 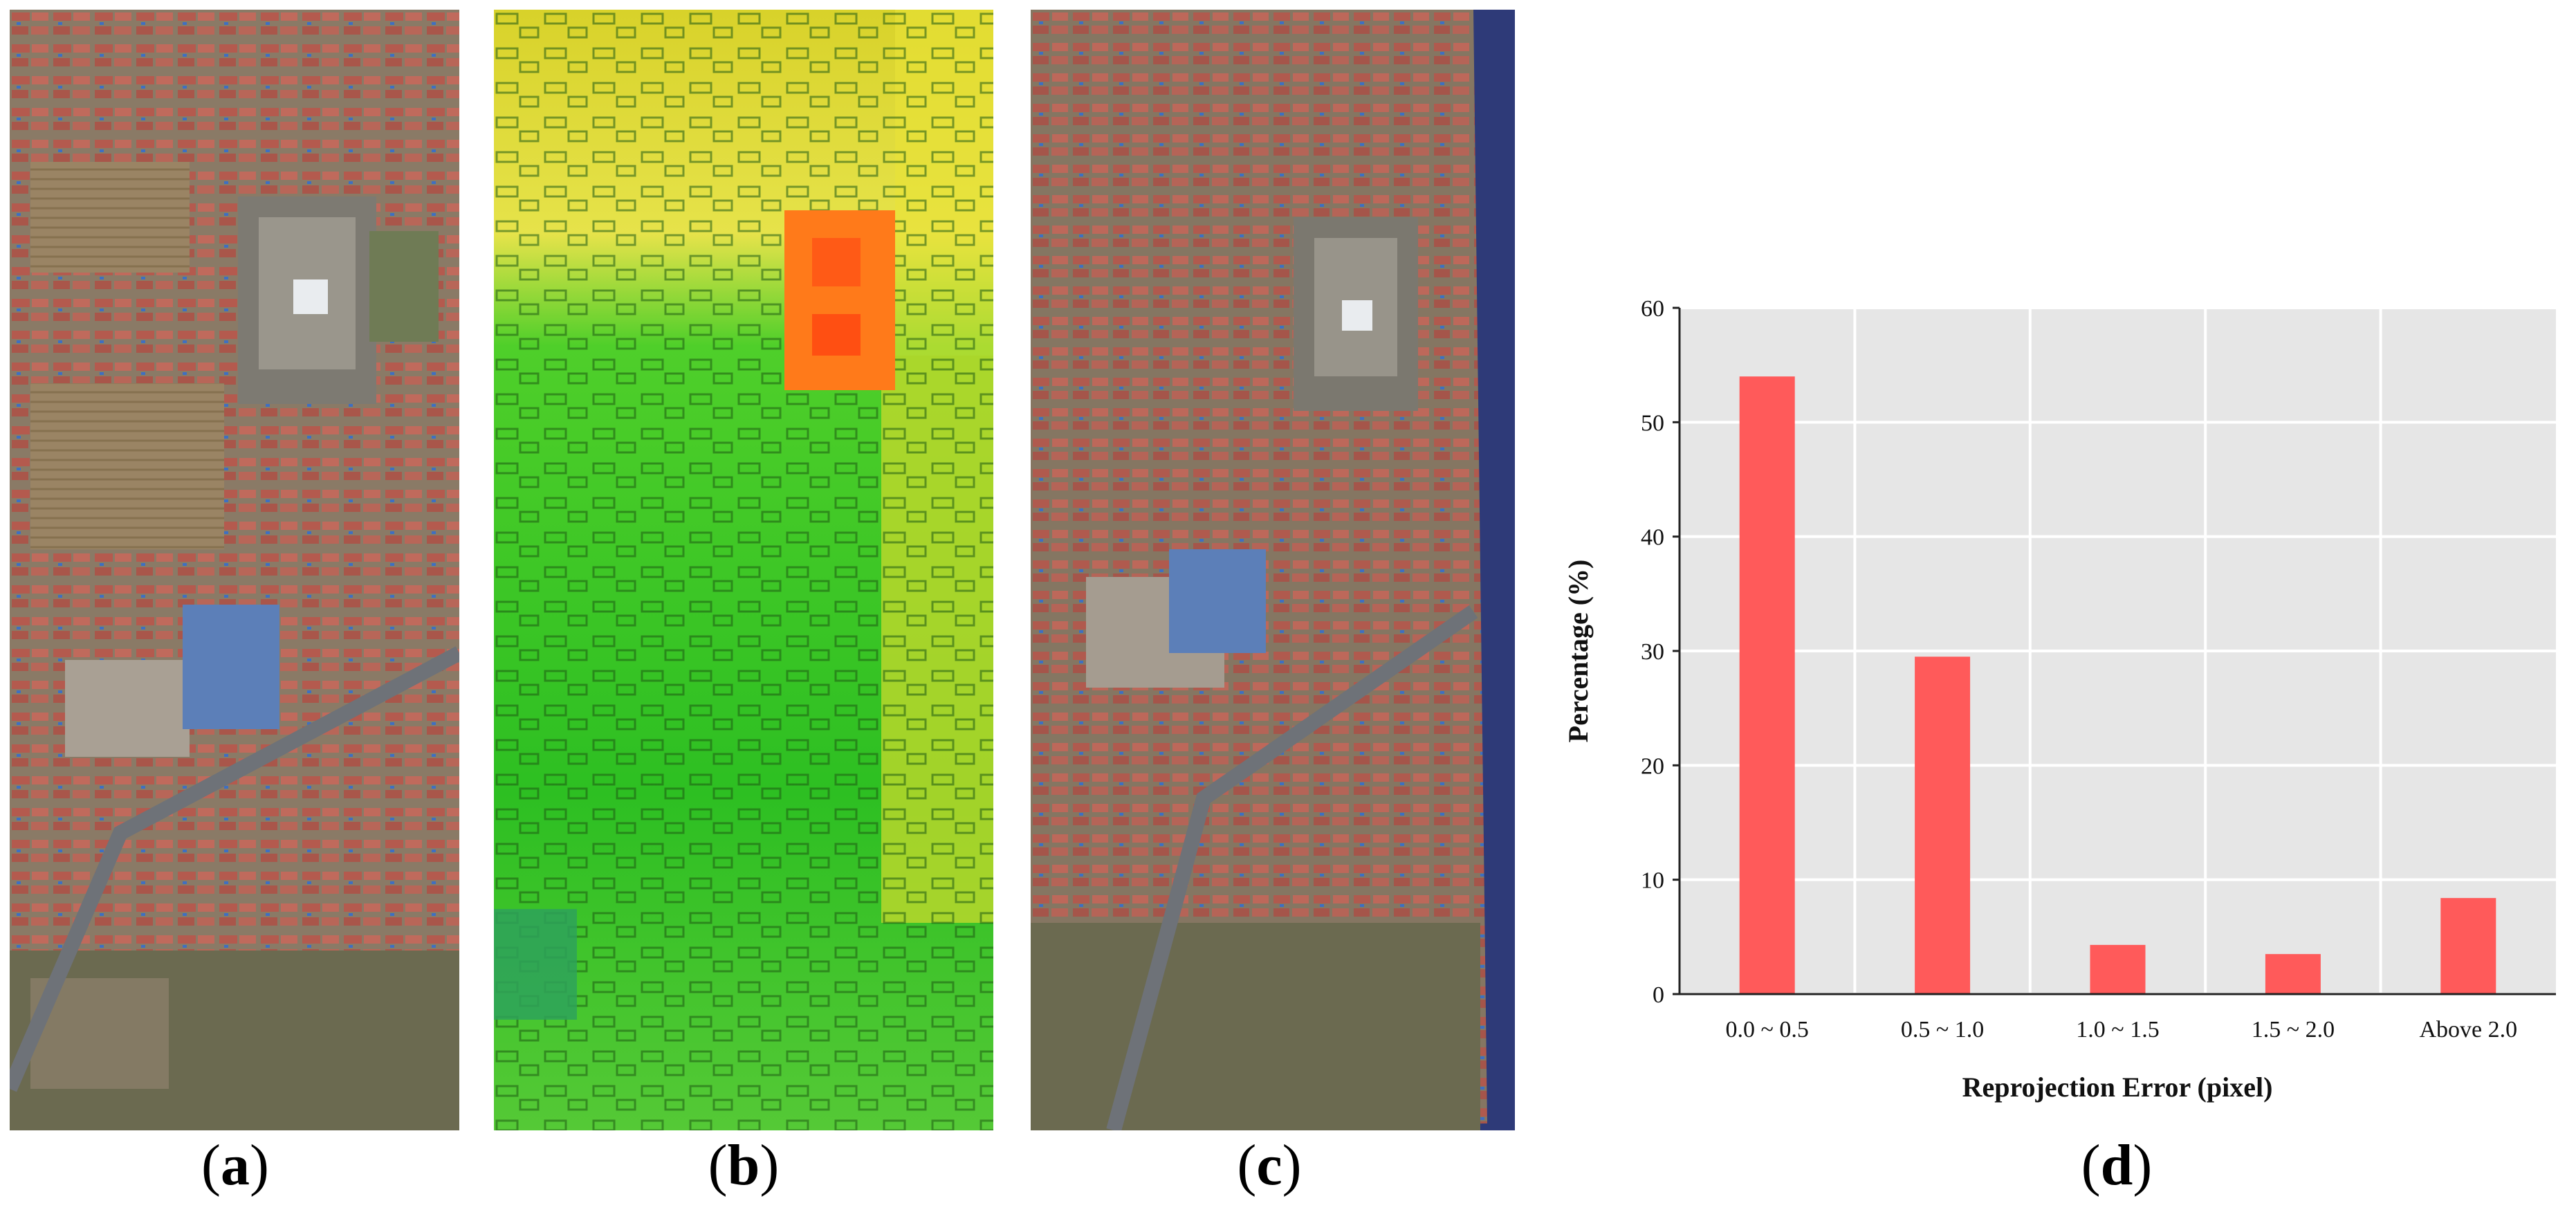 I want to click on x-tick-label: 0.0 ~ 0.5, so click(x=1766, y=1030).